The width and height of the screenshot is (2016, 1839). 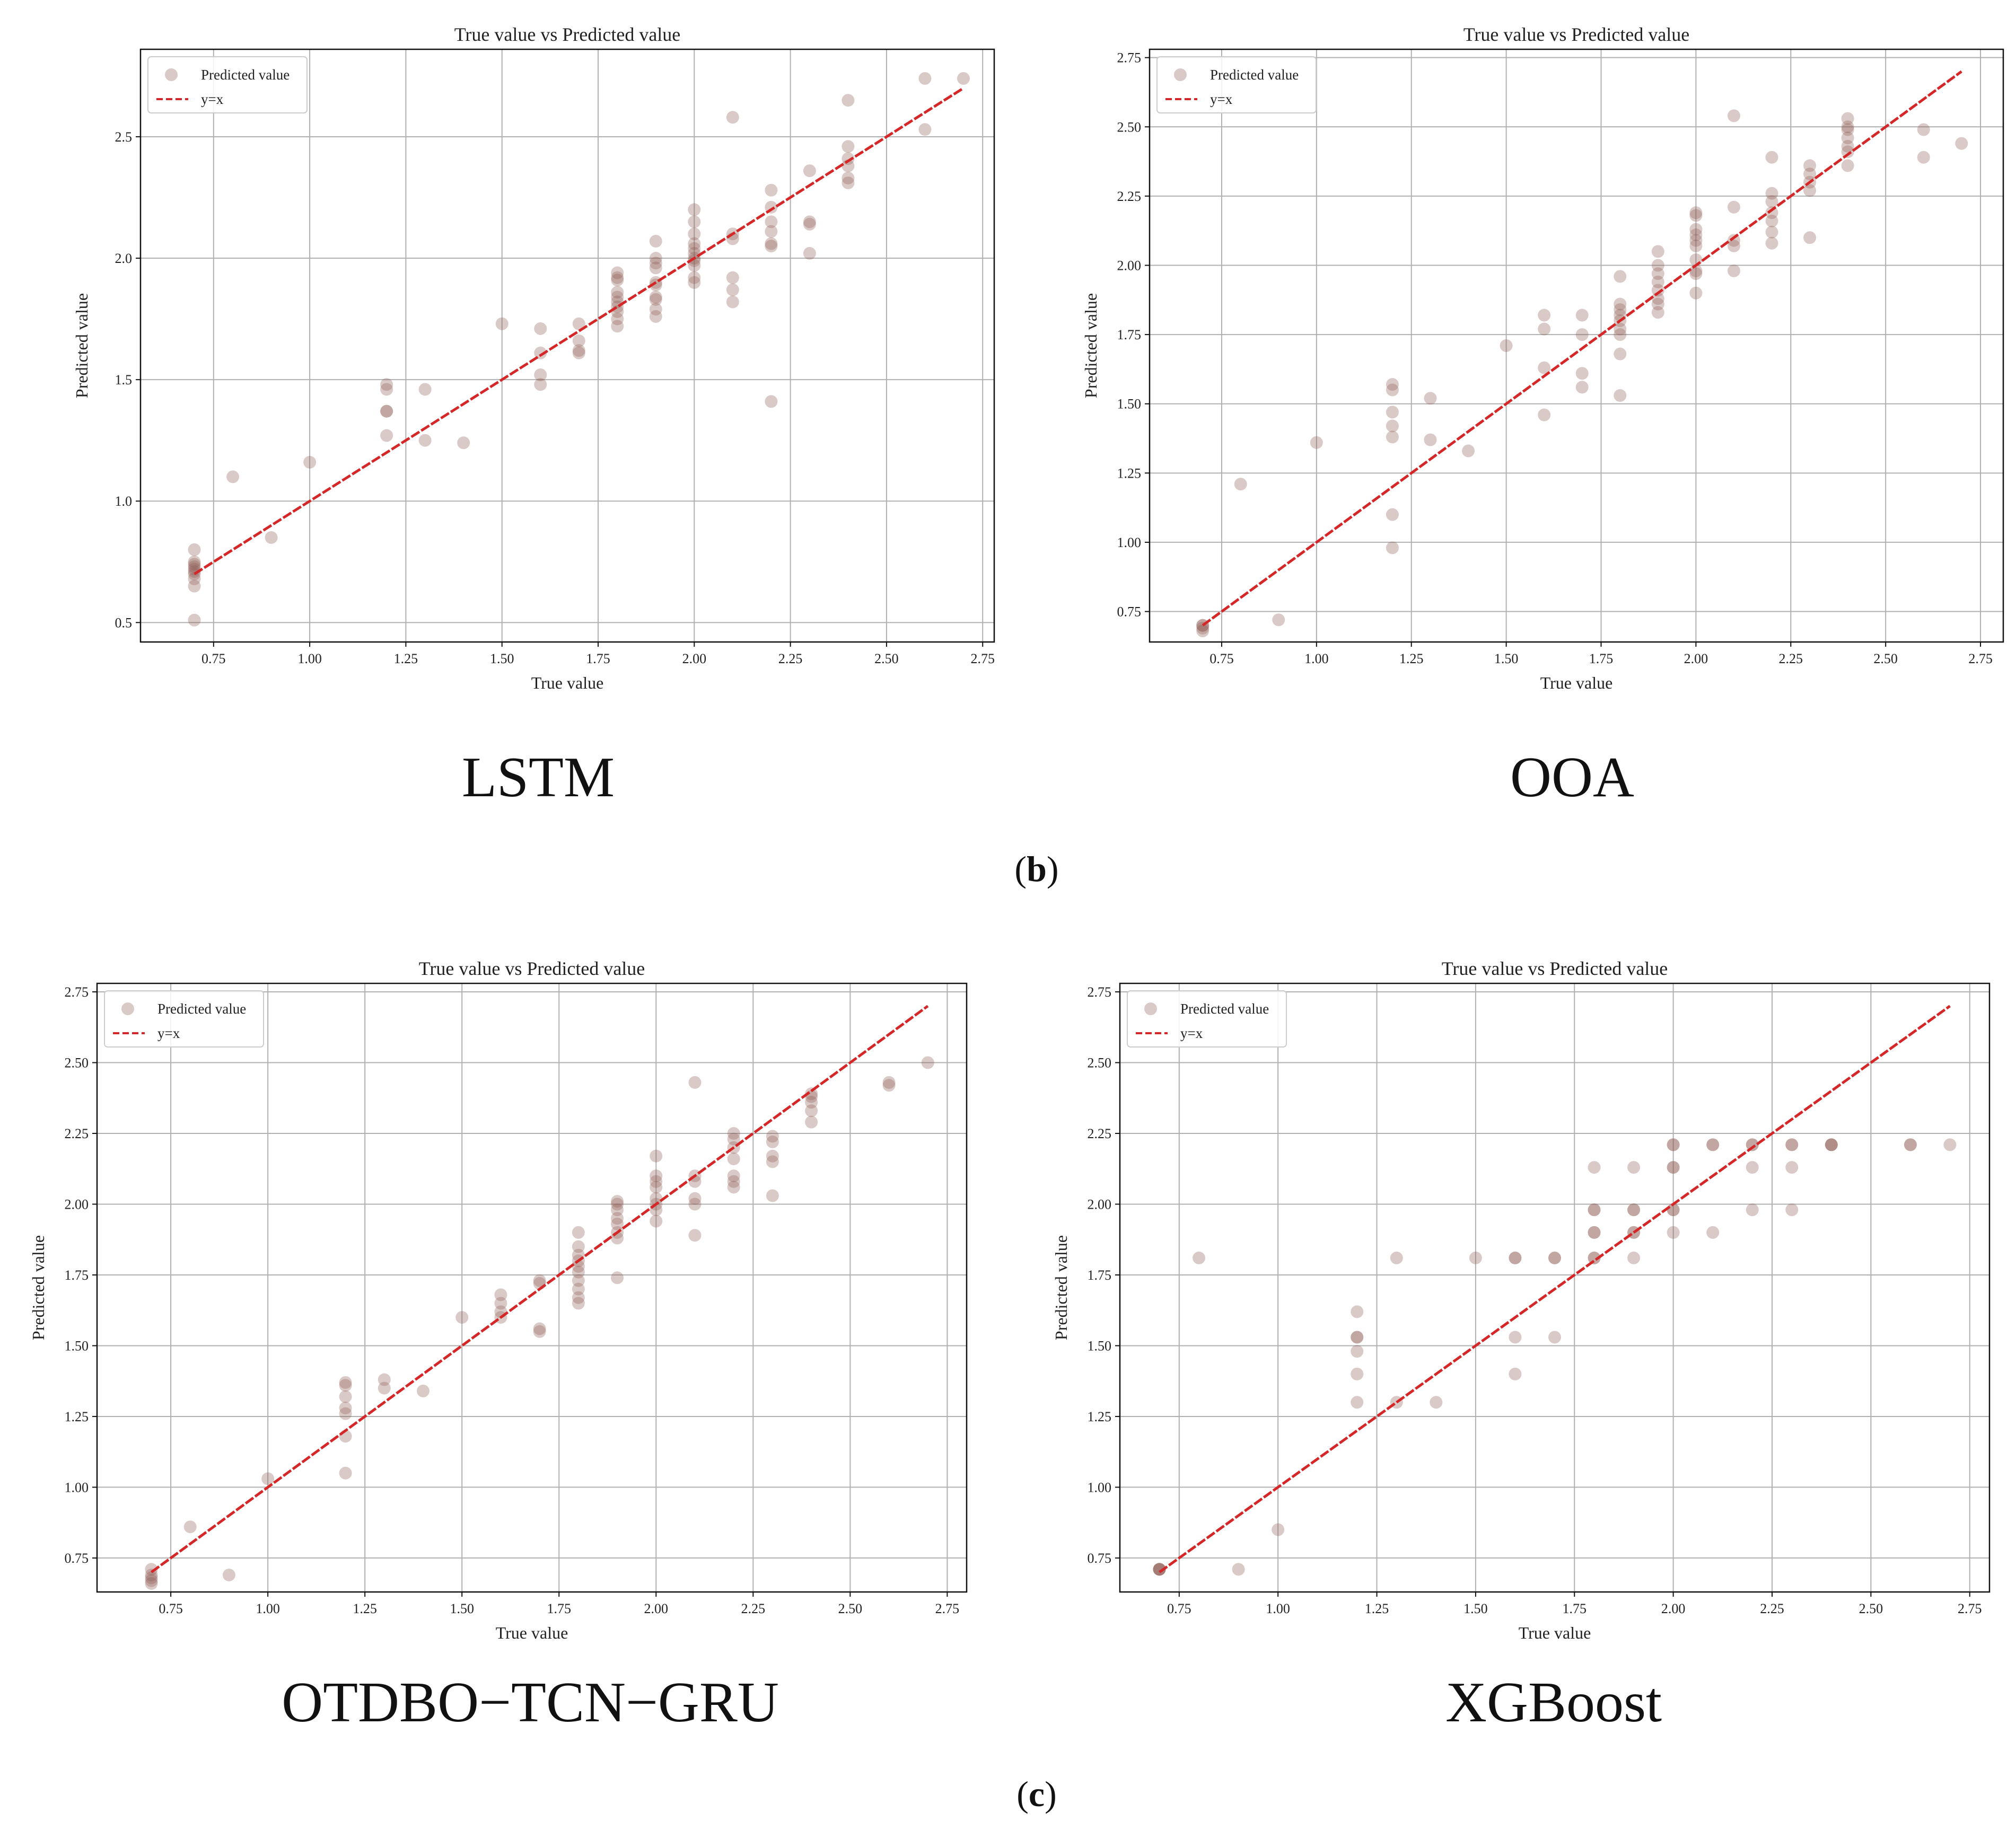 What do you see at coordinates (171, 74) in the screenshot?
I see `legend-marker-points` at bounding box center [171, 74].